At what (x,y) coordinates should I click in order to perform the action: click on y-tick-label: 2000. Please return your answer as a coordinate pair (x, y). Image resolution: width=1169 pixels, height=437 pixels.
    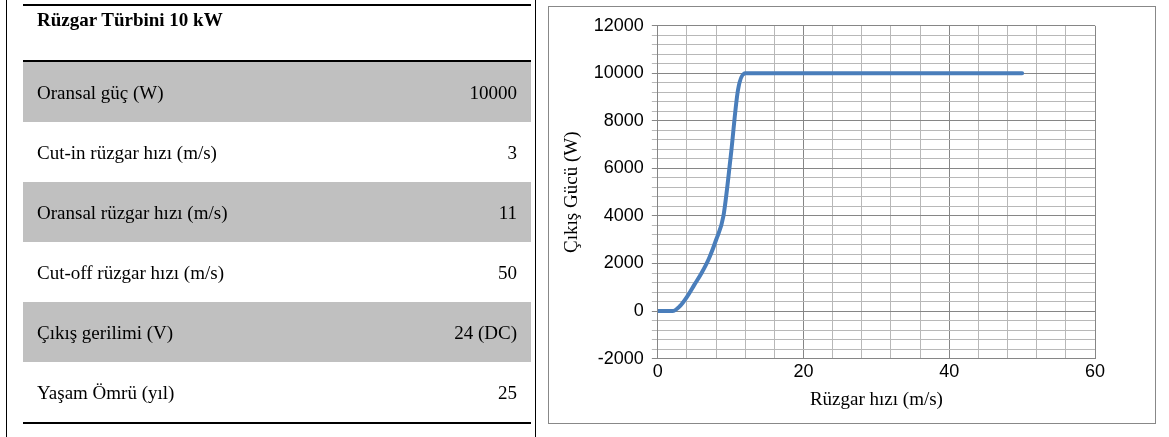
    Looking at the image, I should click on (623, 262).